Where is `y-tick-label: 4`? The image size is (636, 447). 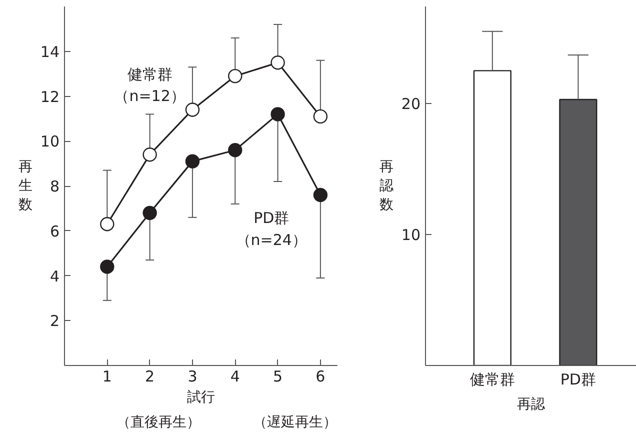
y-tick-label: 4 is located at coordinates (55, 276).